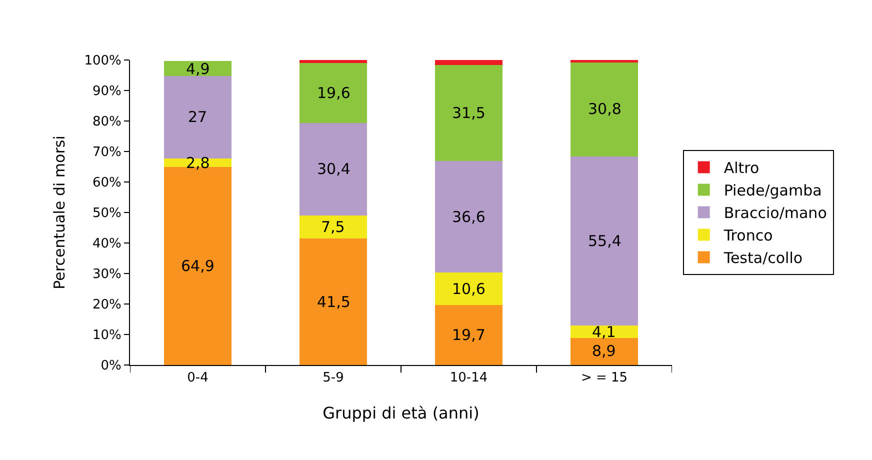 The width and height of the screenshot is (872, 460). Describe the element at coordinates (197, 378) in the screenshot. I see `x-tick-label: 0-4` at that location.